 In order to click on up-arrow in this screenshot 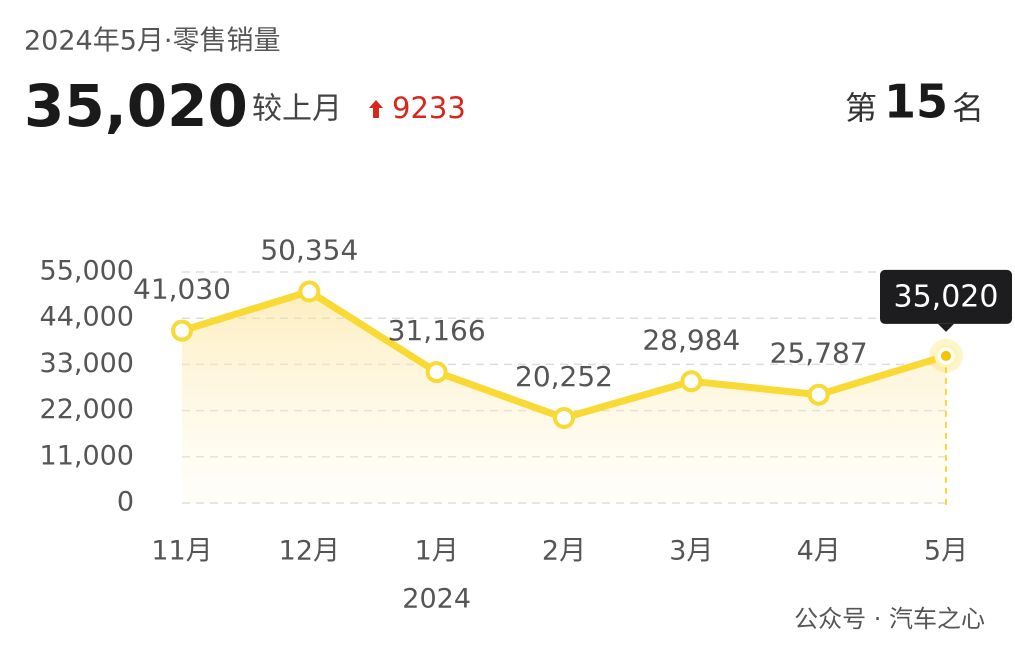, I will do `click(376, 109)`.